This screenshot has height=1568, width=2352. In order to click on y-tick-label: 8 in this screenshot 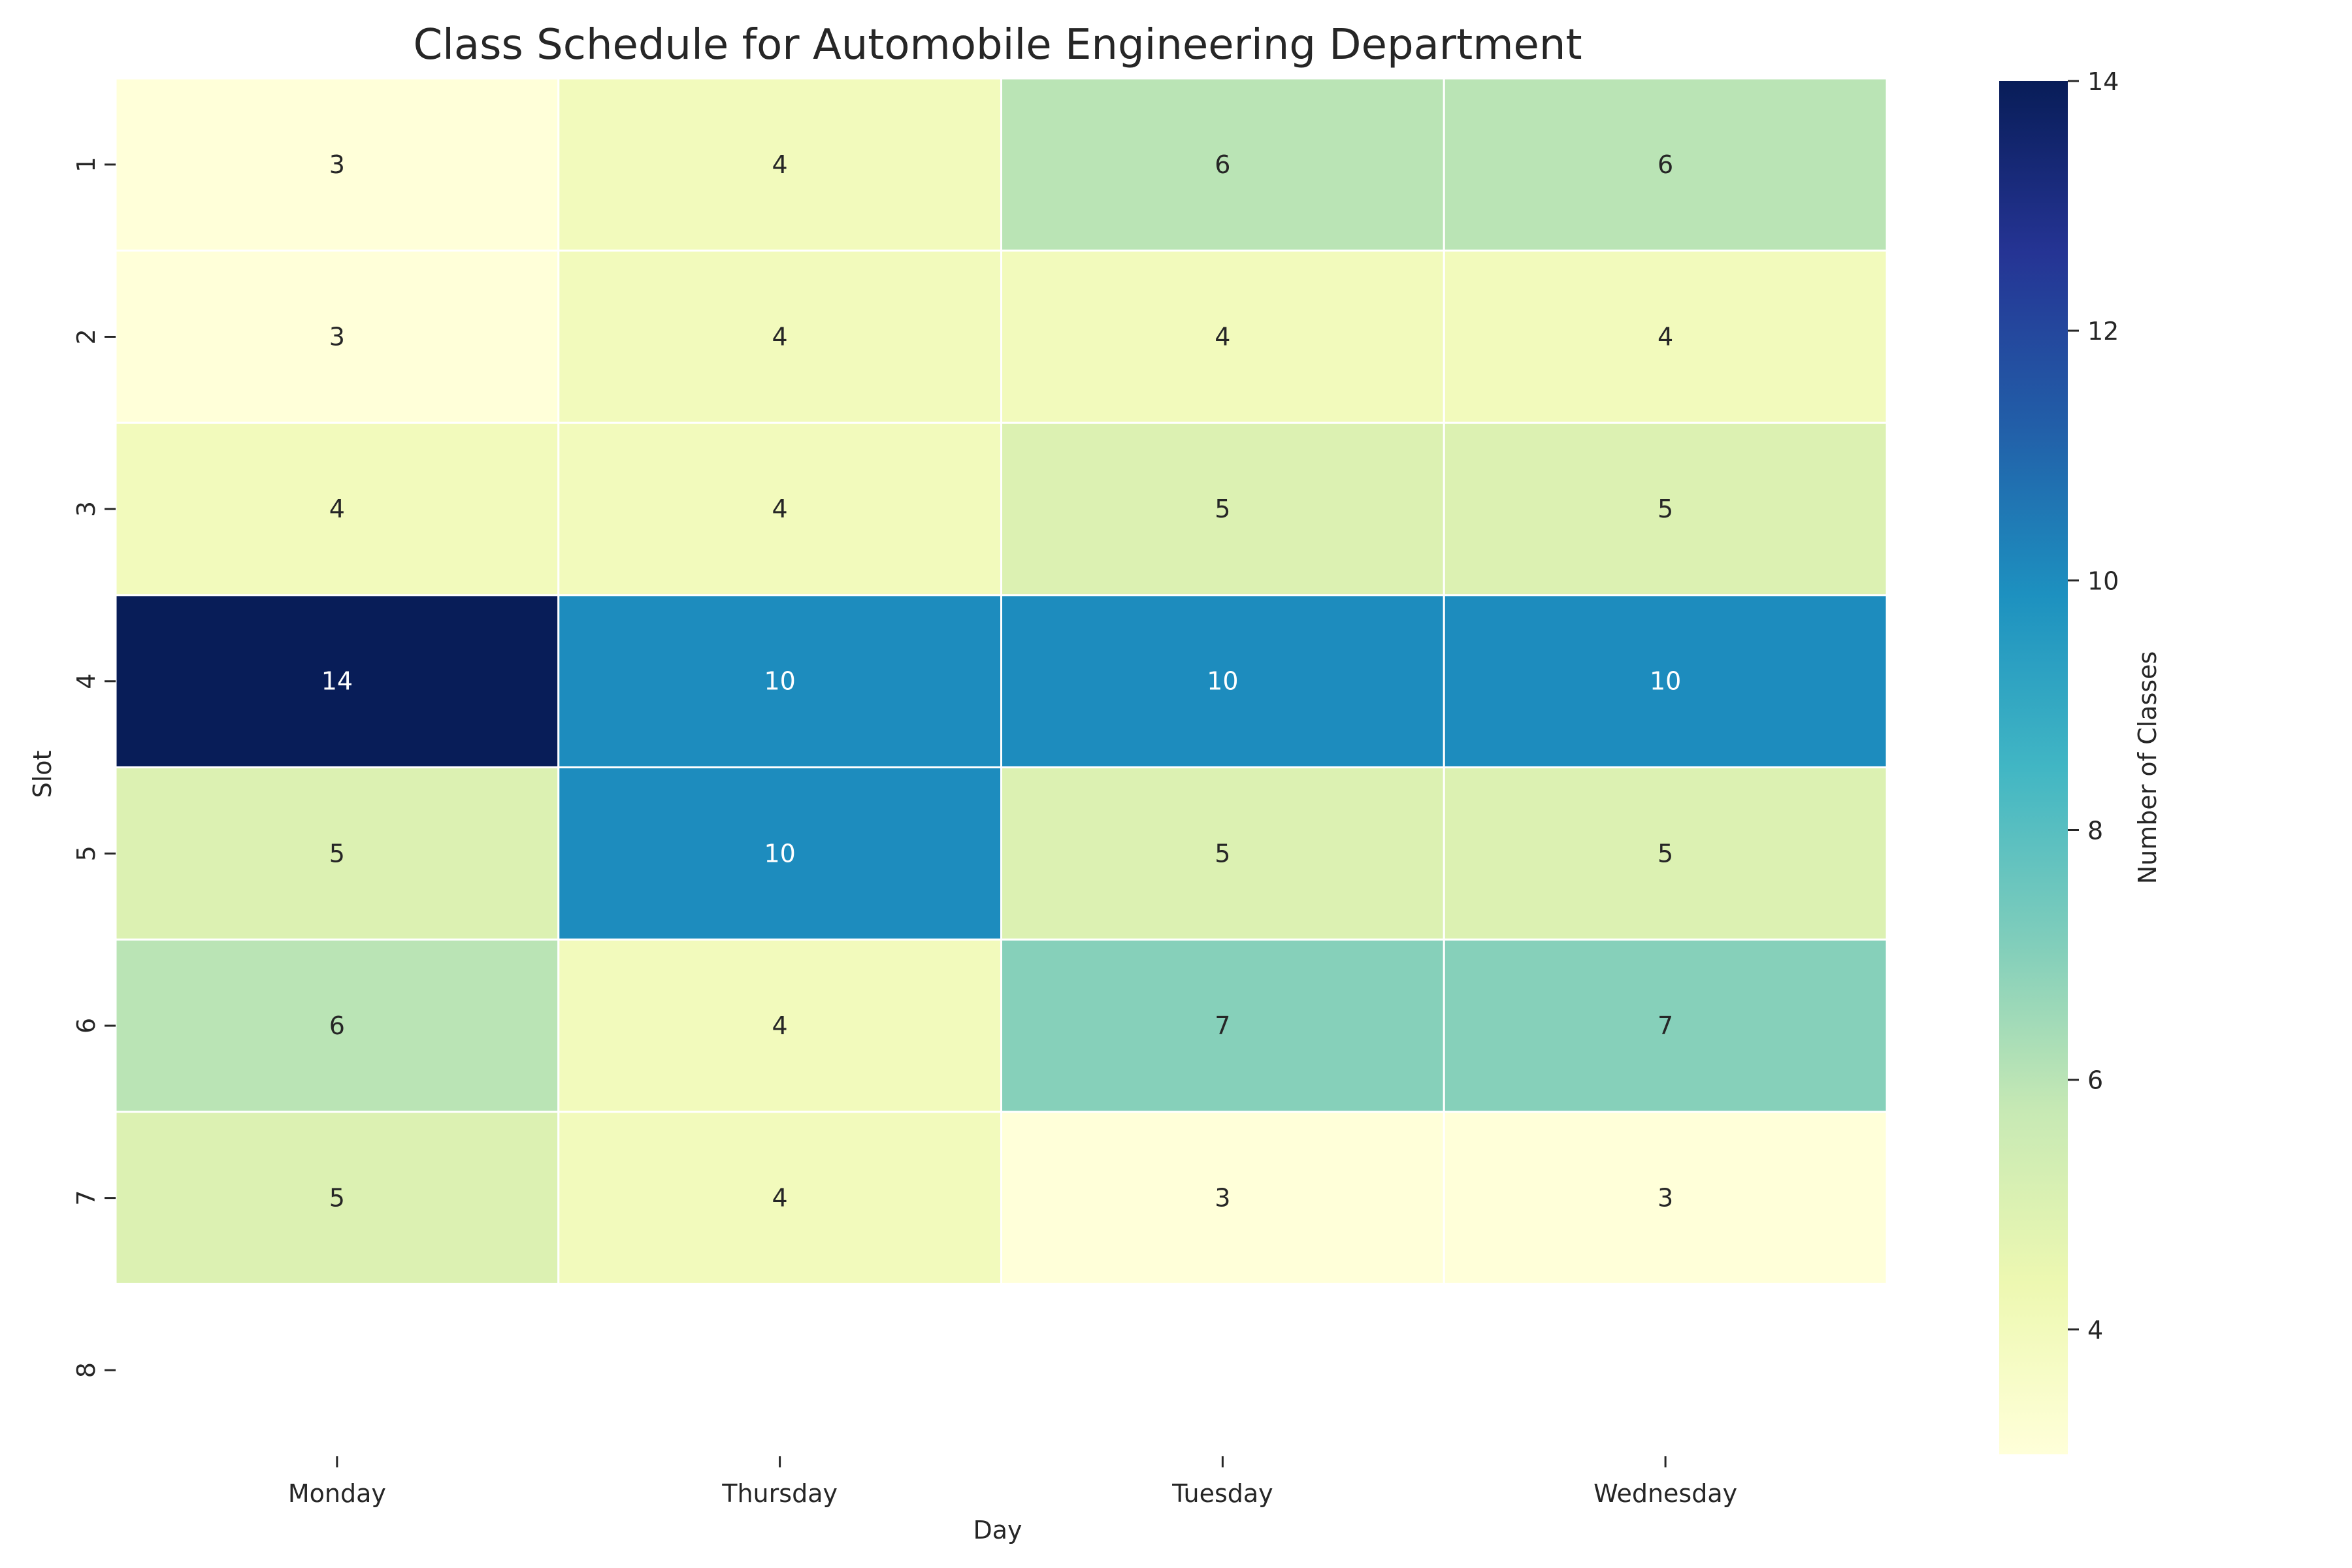, I will do `click(86, 1370)`.